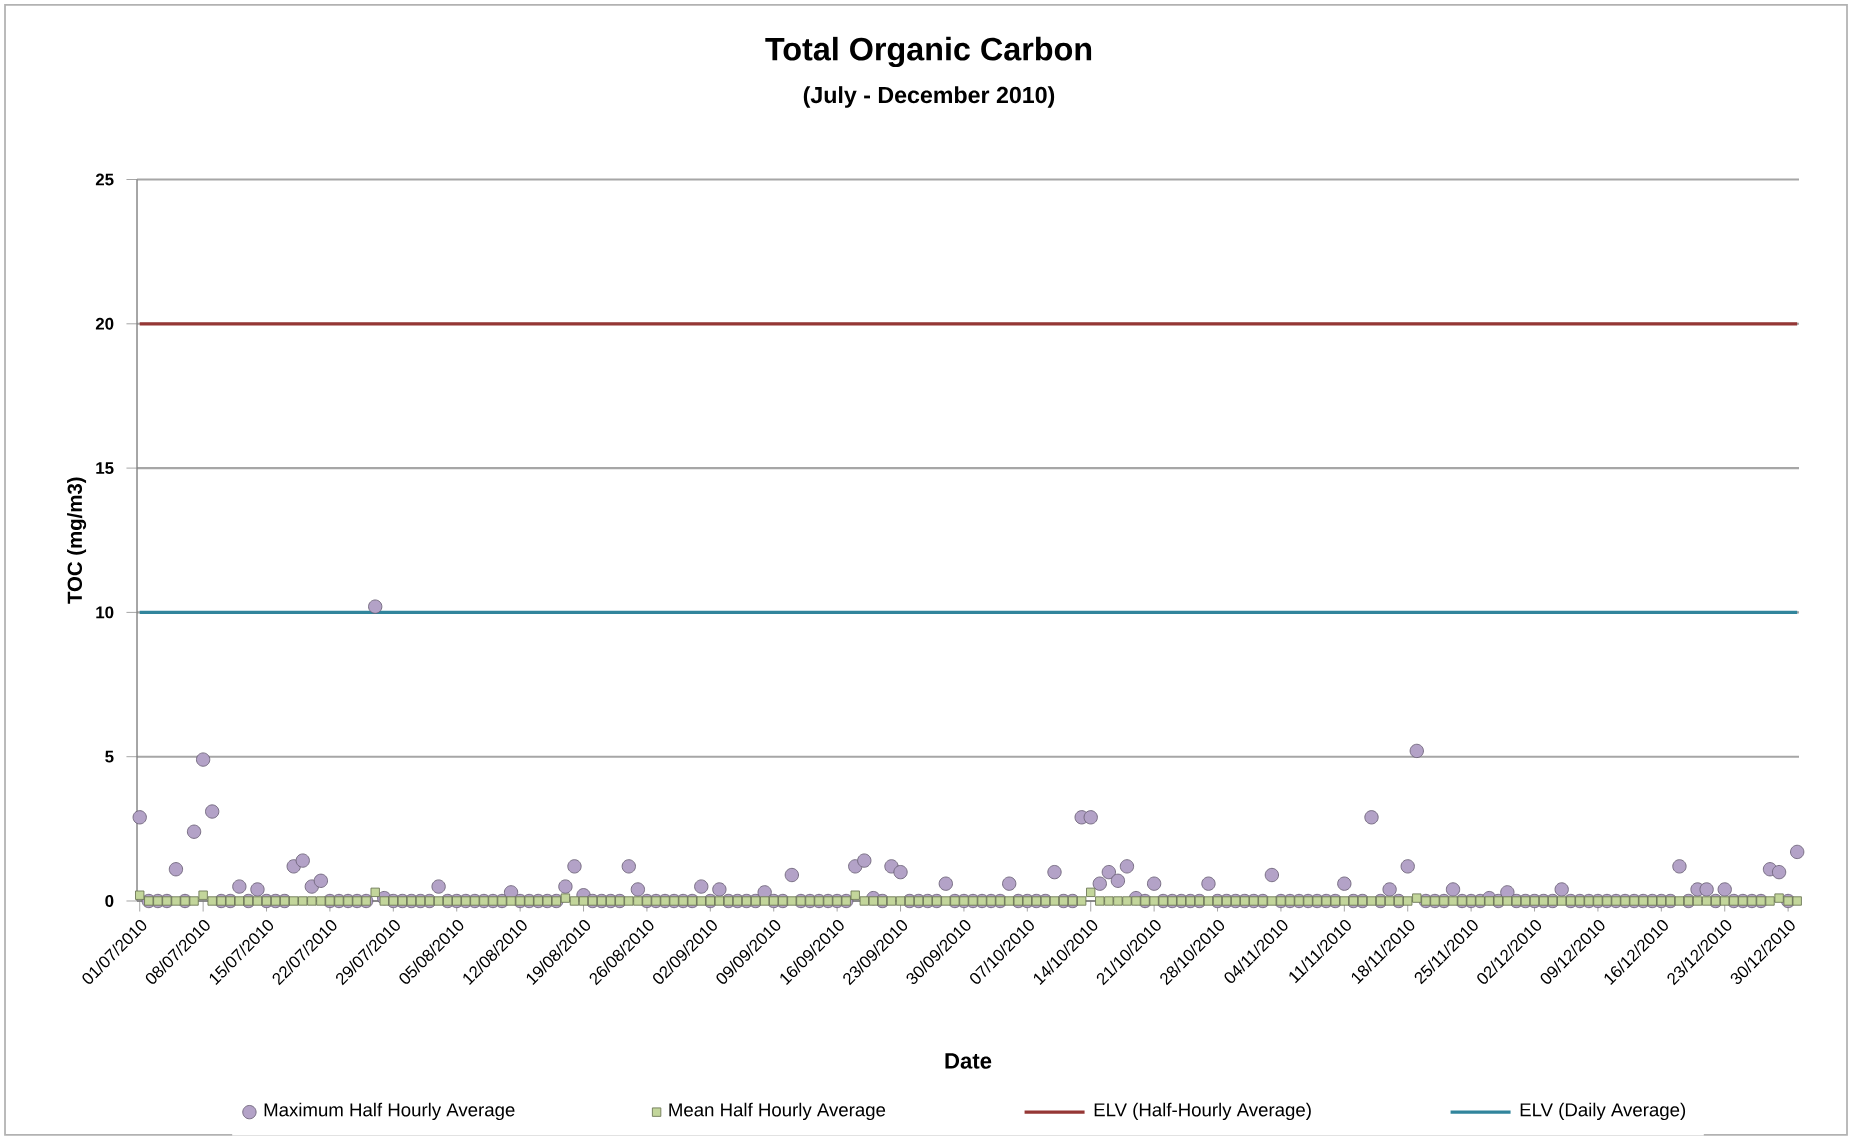 This screenshot has width=1852, height=1140. Describe the element at coordinates (777, 1111) in the screenshot. I see `legend-label: Mean Half Hourly Average` at that location.